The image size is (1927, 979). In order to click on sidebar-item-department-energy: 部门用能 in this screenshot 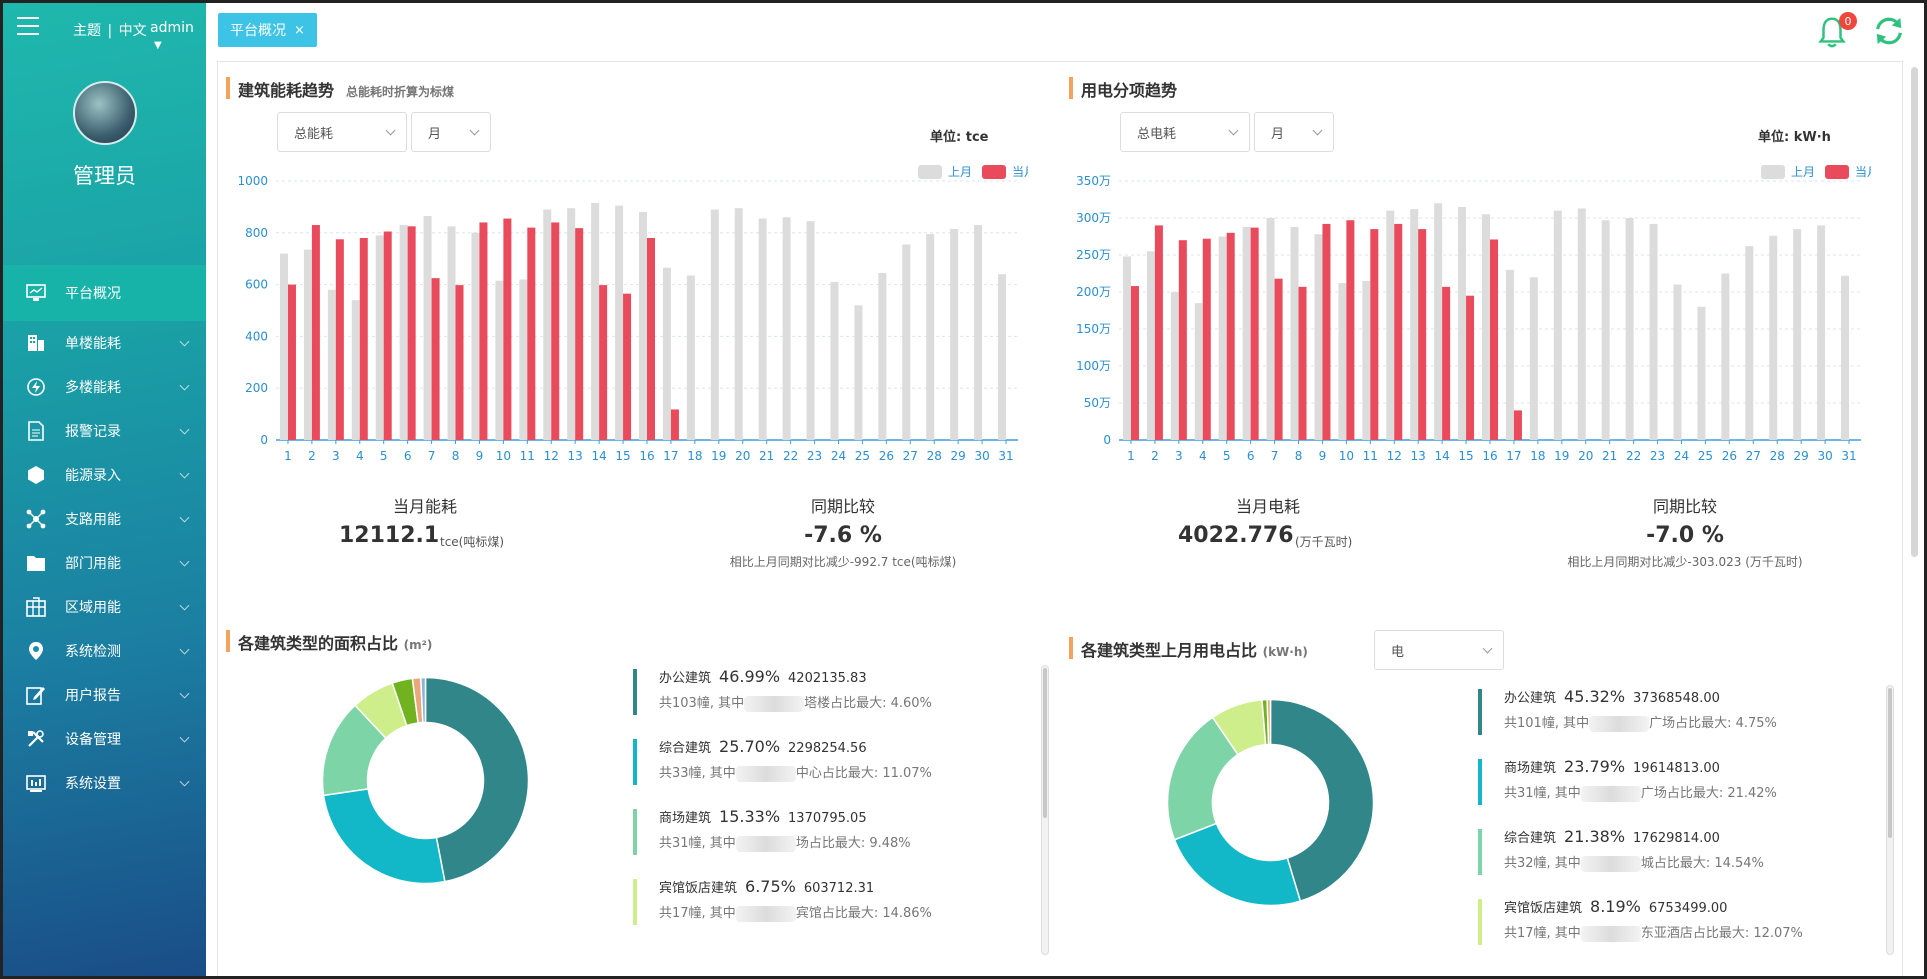, I will do `click(104, 563)`.